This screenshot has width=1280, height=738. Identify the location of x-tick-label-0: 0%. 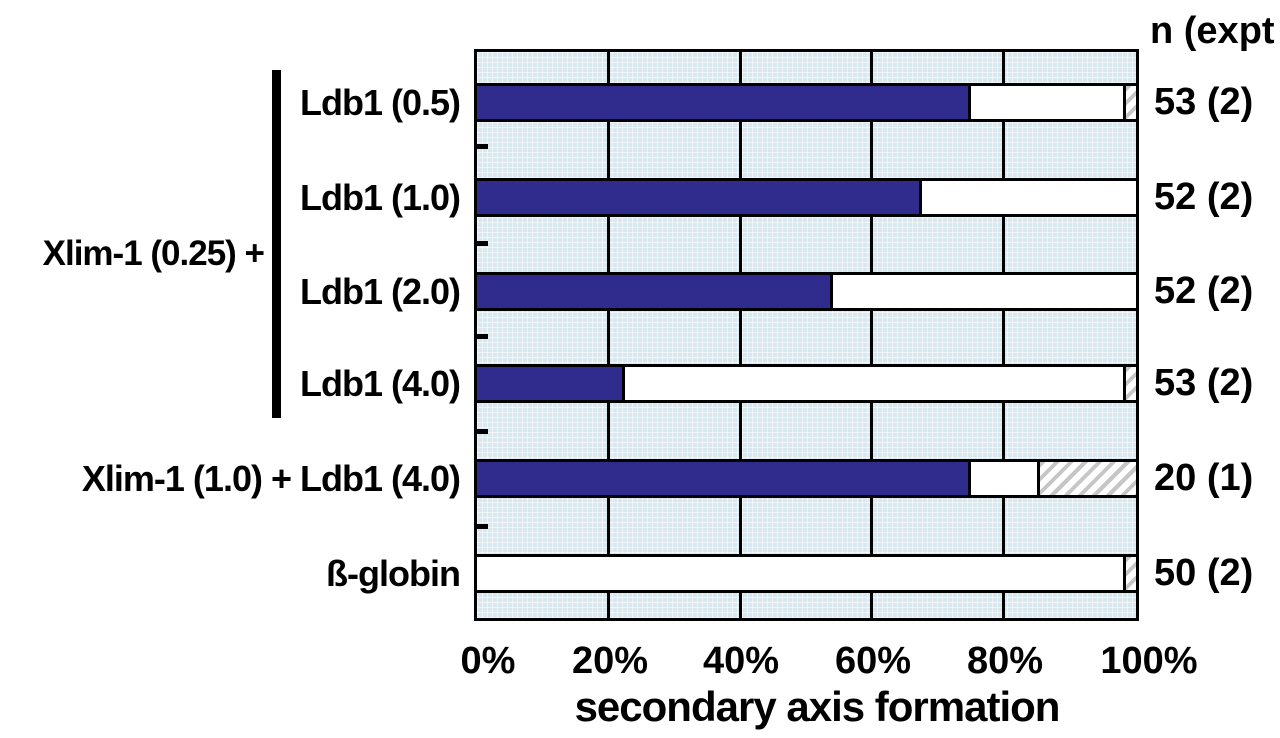
(488, 661).